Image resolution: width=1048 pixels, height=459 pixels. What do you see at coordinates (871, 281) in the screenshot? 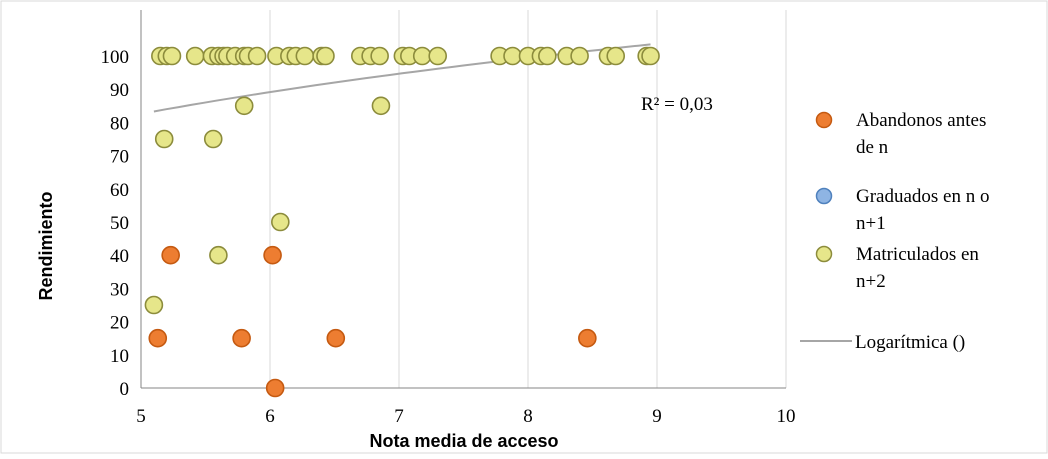
I see `legend-label: n+2` at bounding box center [871, 281].